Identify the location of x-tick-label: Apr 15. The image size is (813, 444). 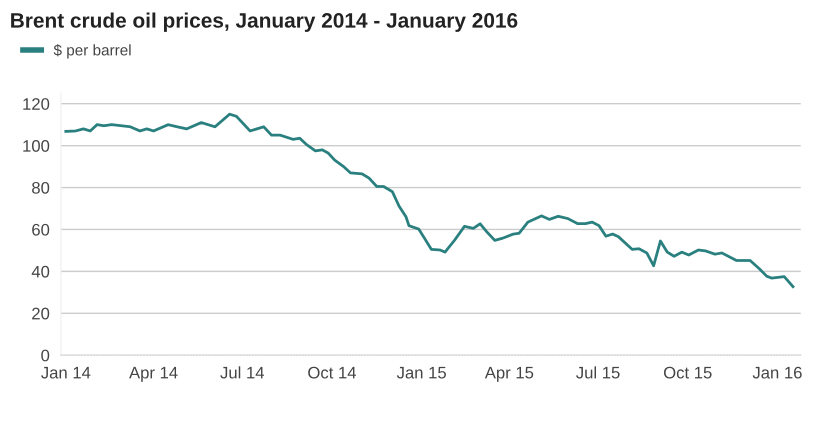
(509, 374).